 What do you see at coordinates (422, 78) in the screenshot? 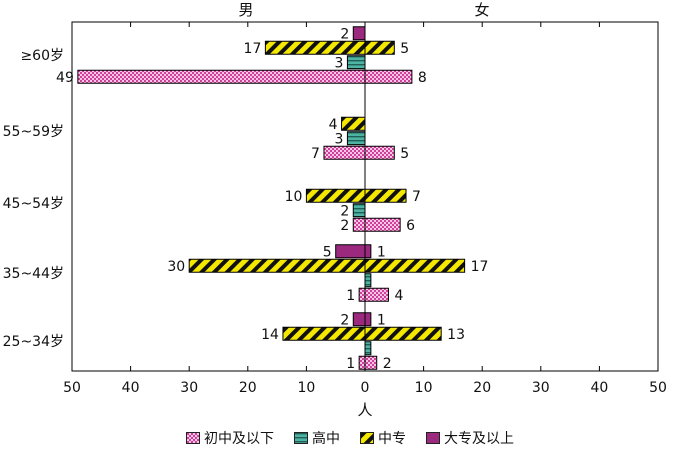
I see `data-label-female: 8` at bounding box center [422, 78].